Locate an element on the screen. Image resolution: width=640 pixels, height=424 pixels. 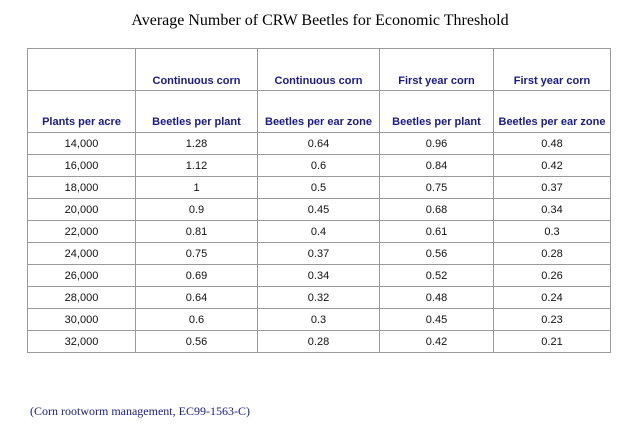
table-row: 26,000 0.69 0.34 0.52 0.26 is located at coordinates (319, 275).